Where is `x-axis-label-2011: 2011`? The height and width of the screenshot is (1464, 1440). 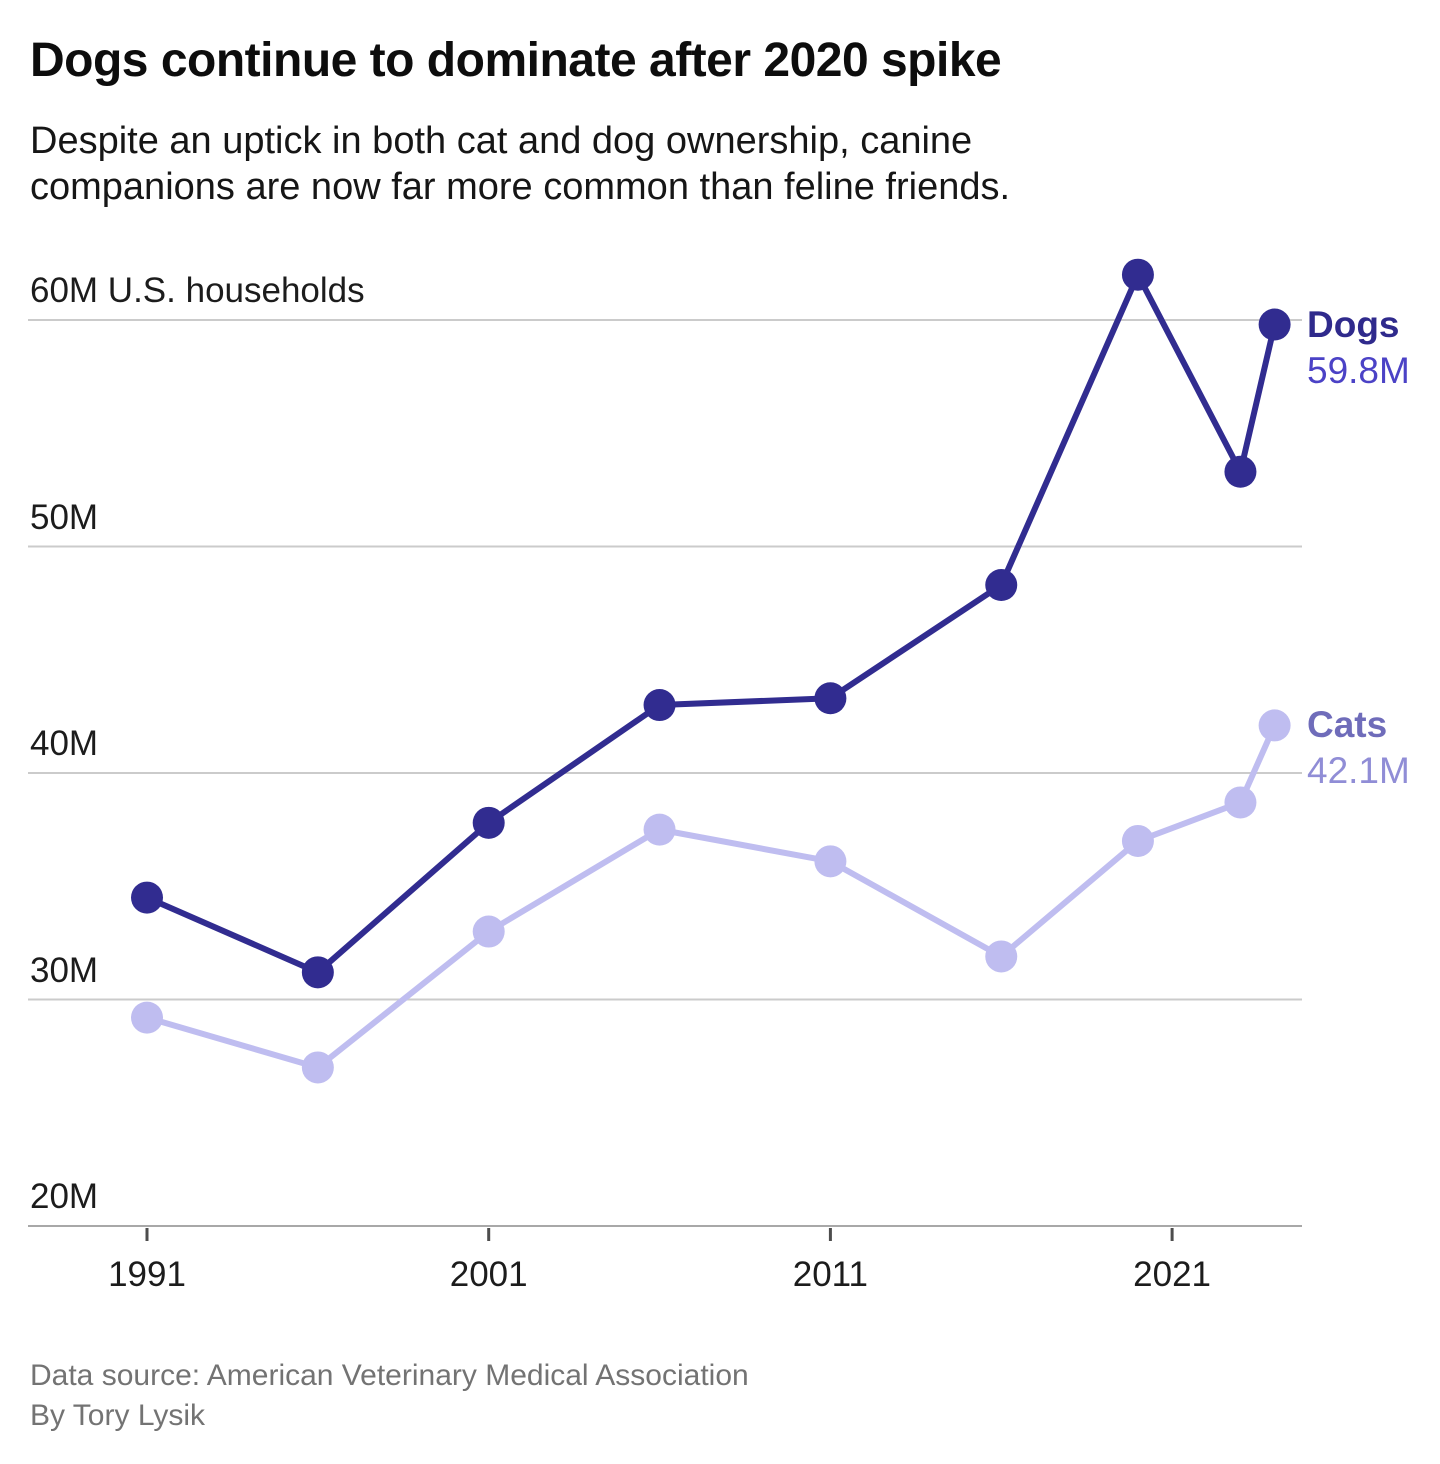 x-axis-label-2011: 2011 is located at coordinates (830, 1274).